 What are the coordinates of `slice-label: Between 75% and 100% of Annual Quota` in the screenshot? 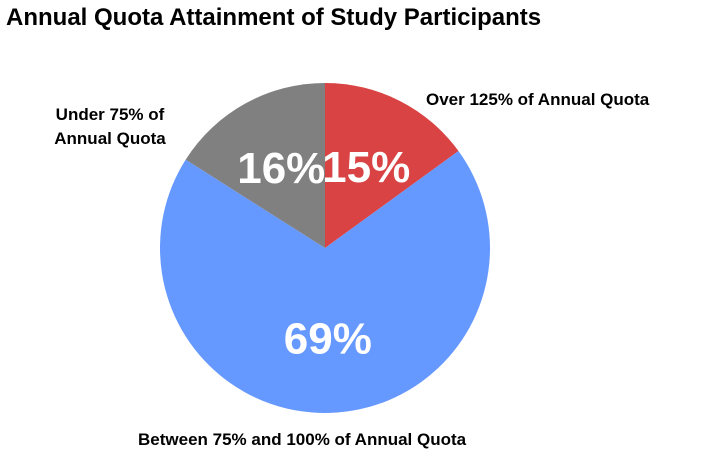 It's located at (302, 439).